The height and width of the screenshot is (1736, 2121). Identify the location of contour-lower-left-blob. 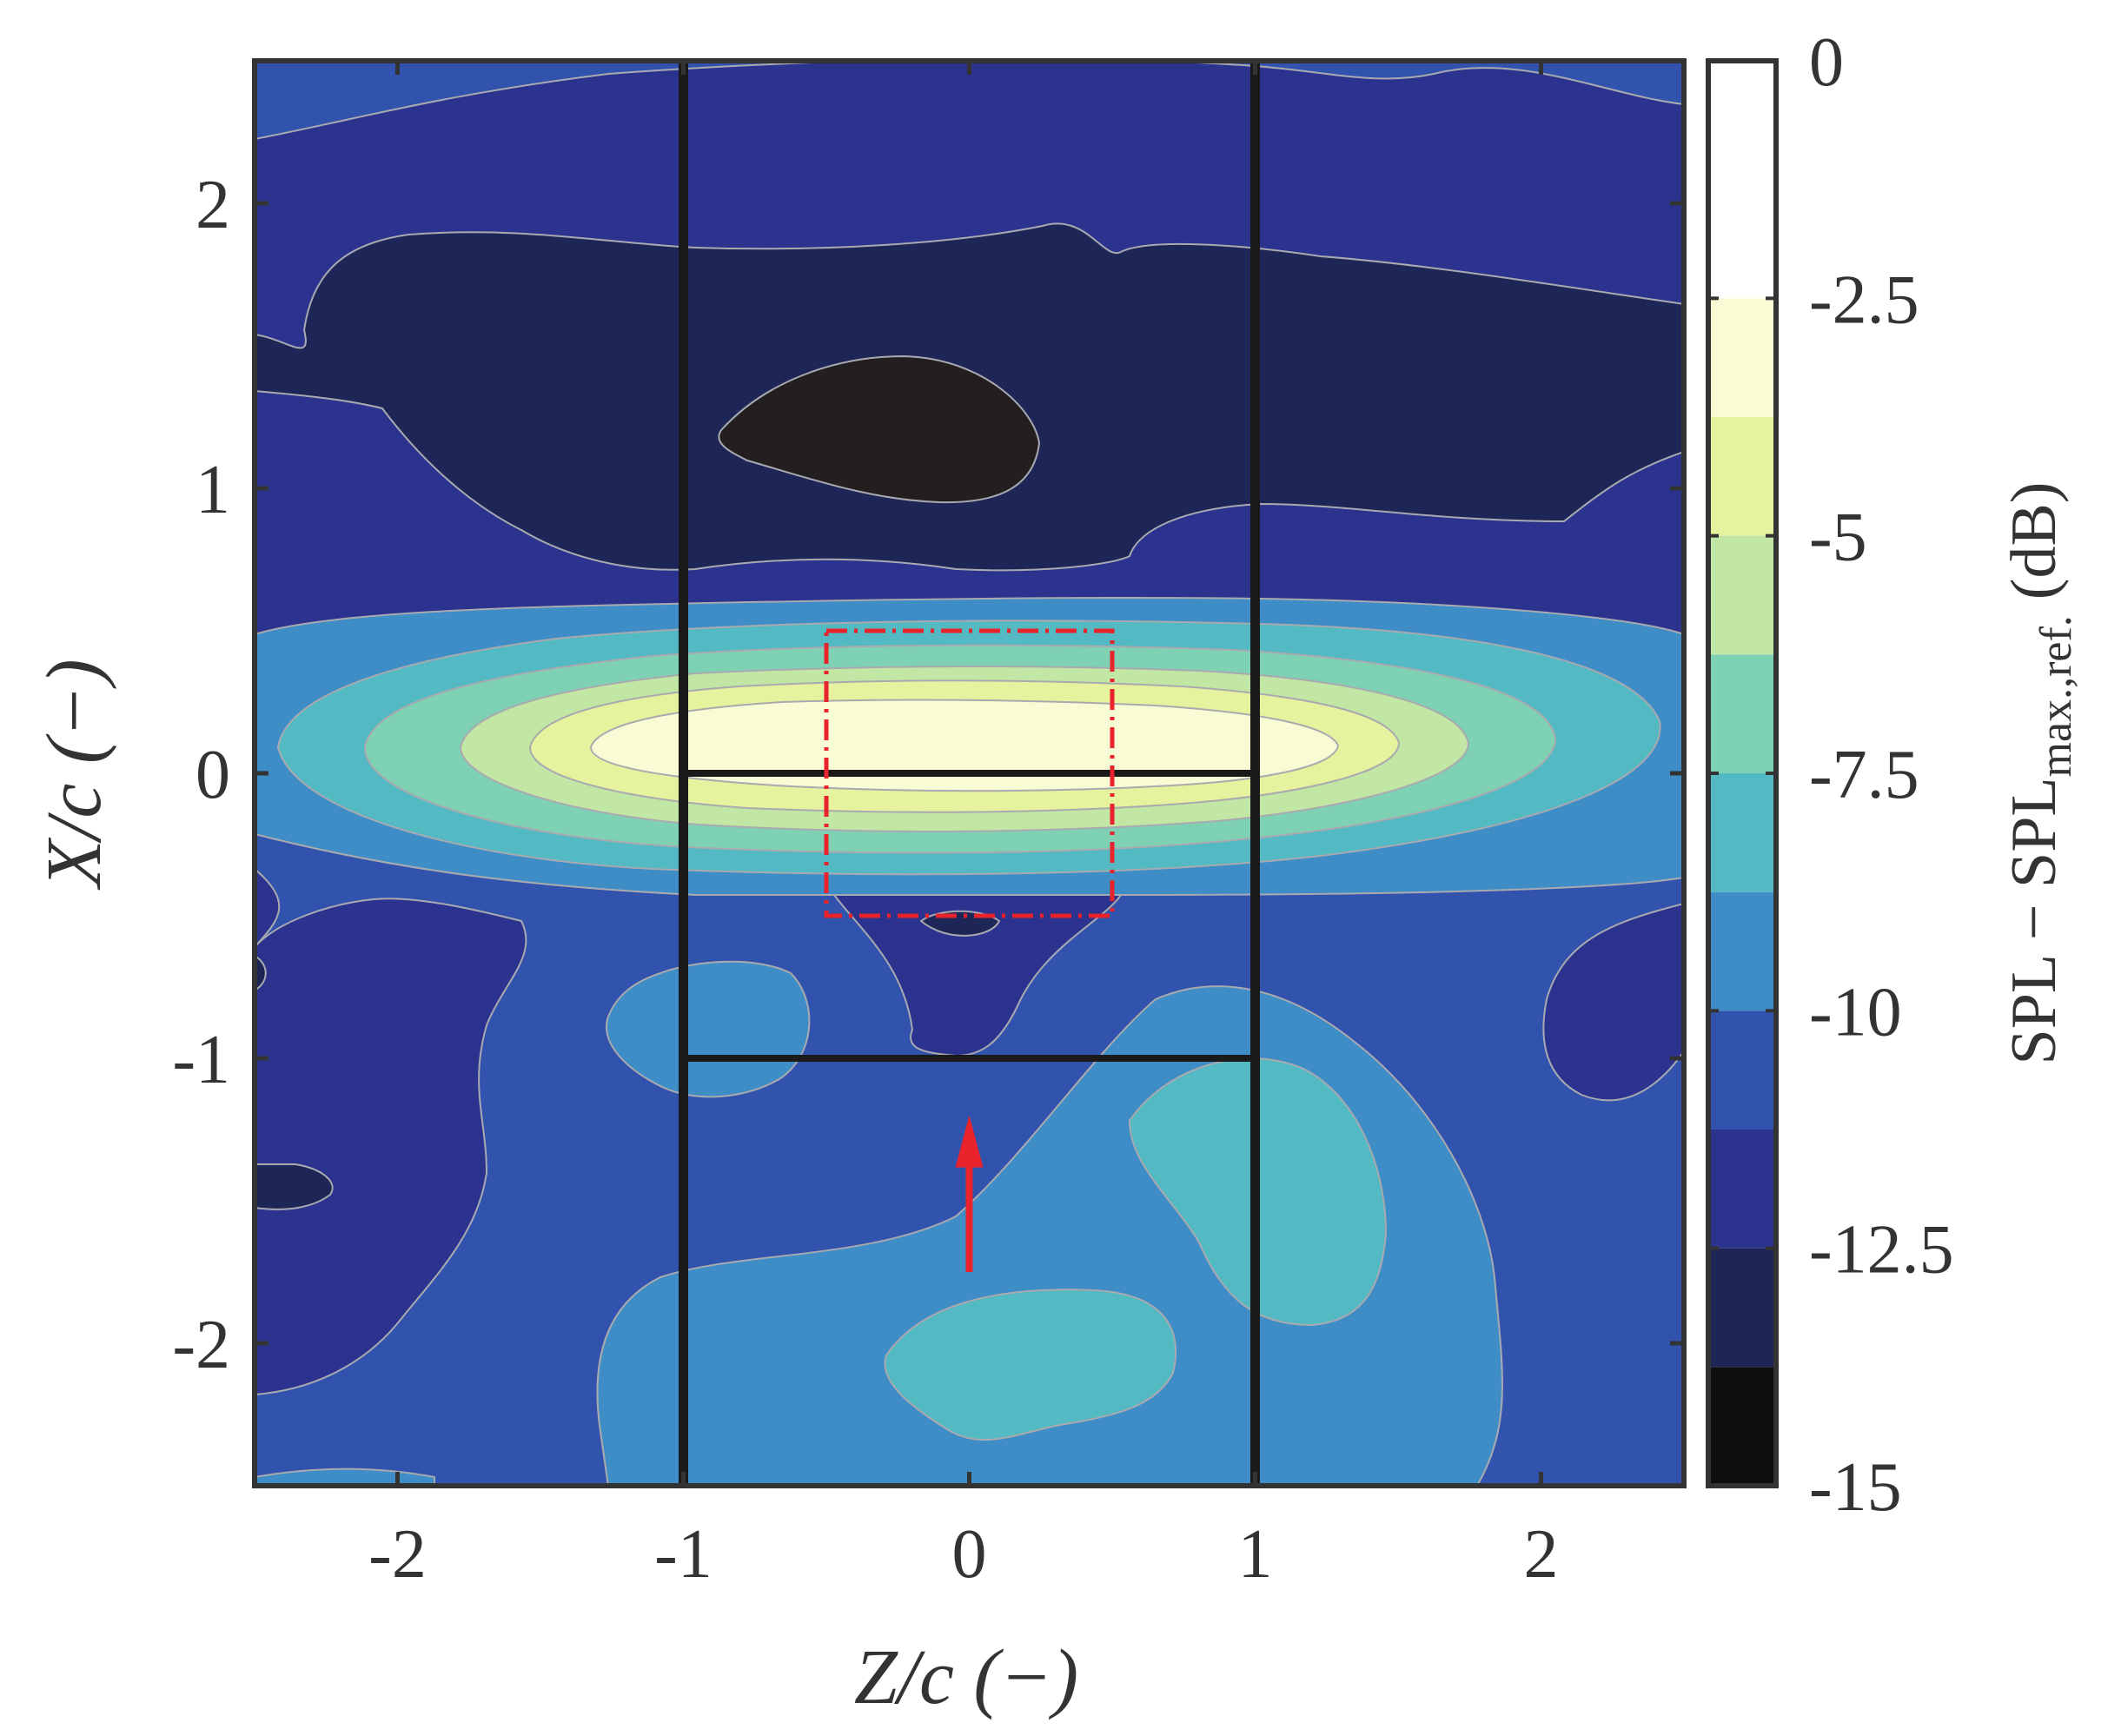
(708, 1029).